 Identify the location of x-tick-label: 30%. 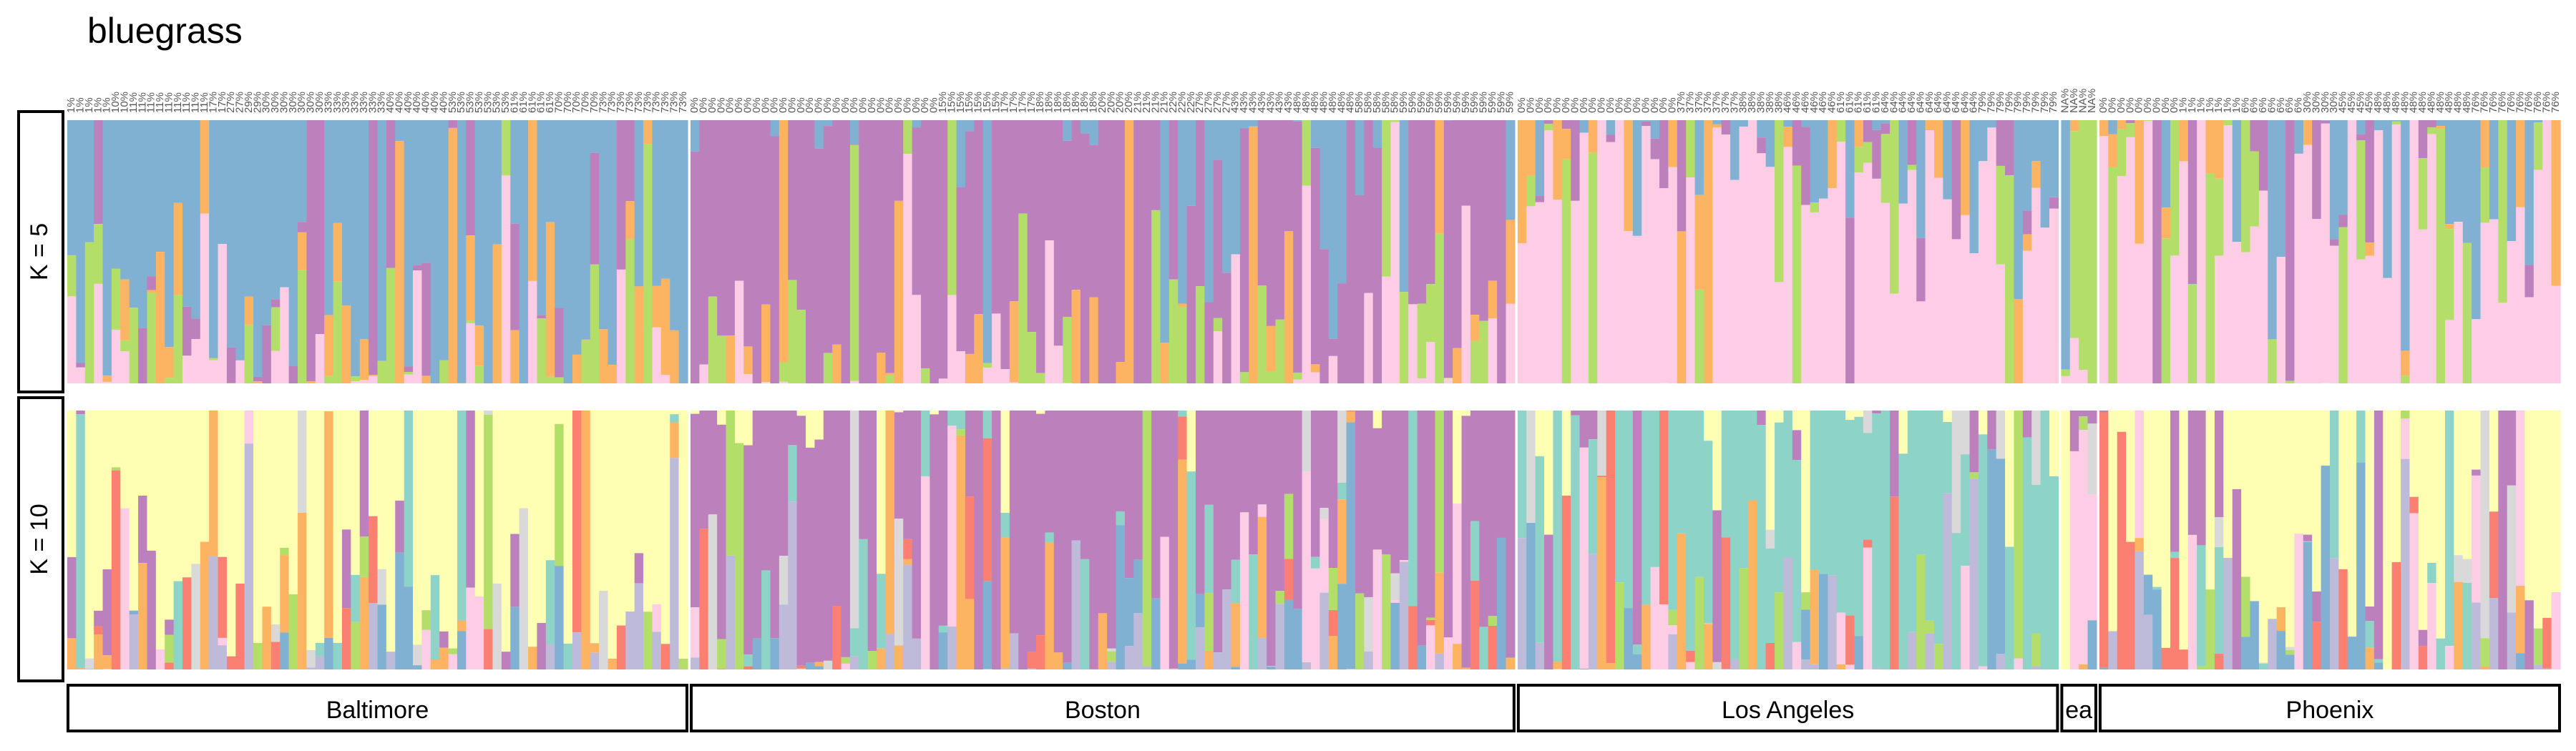
(284, 102).